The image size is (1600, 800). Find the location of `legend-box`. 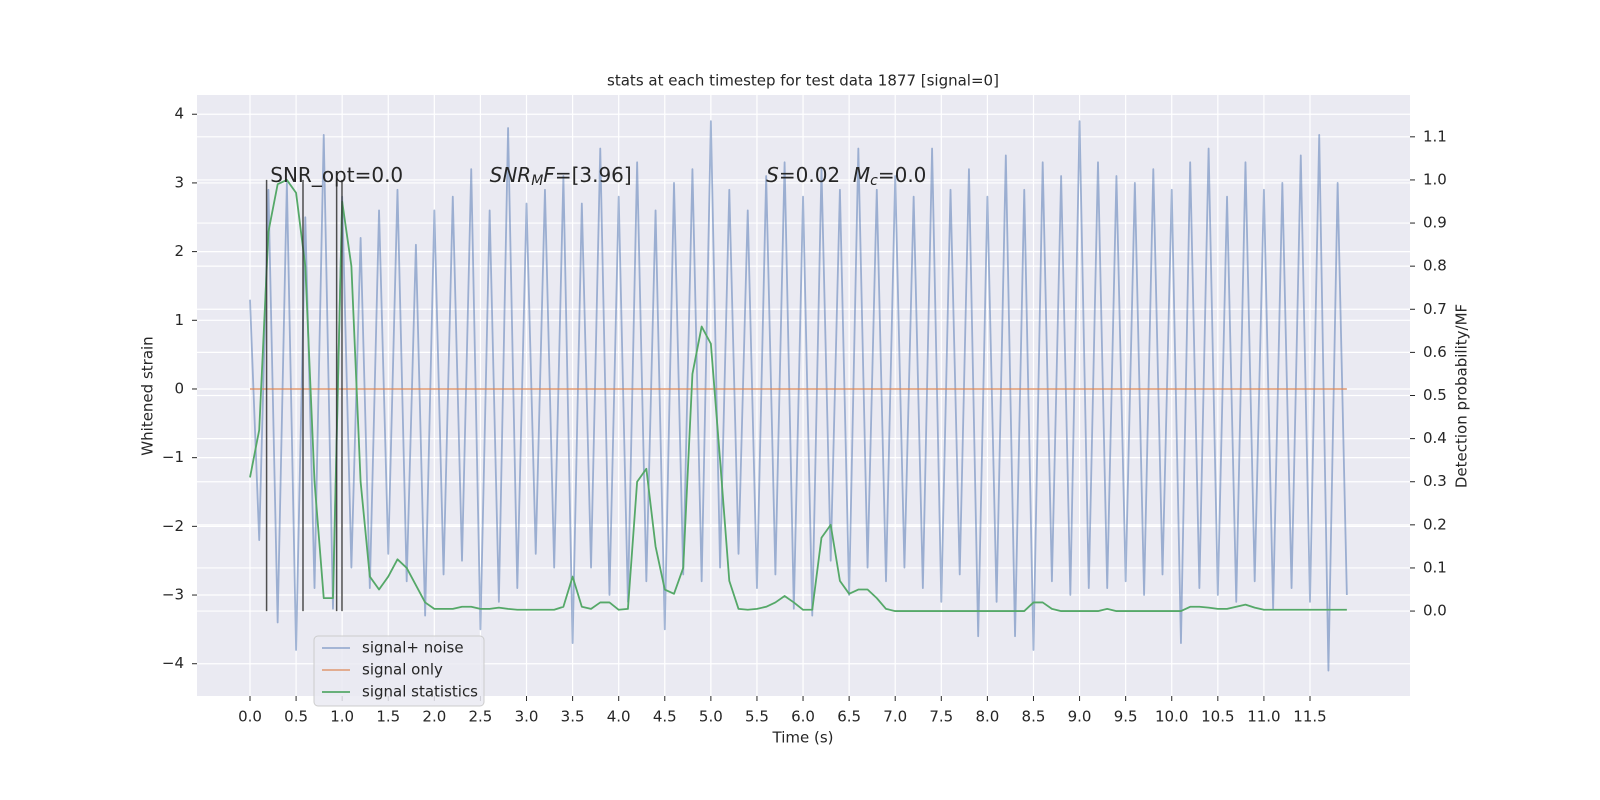

legend-box is located at coordinates (399, 671).